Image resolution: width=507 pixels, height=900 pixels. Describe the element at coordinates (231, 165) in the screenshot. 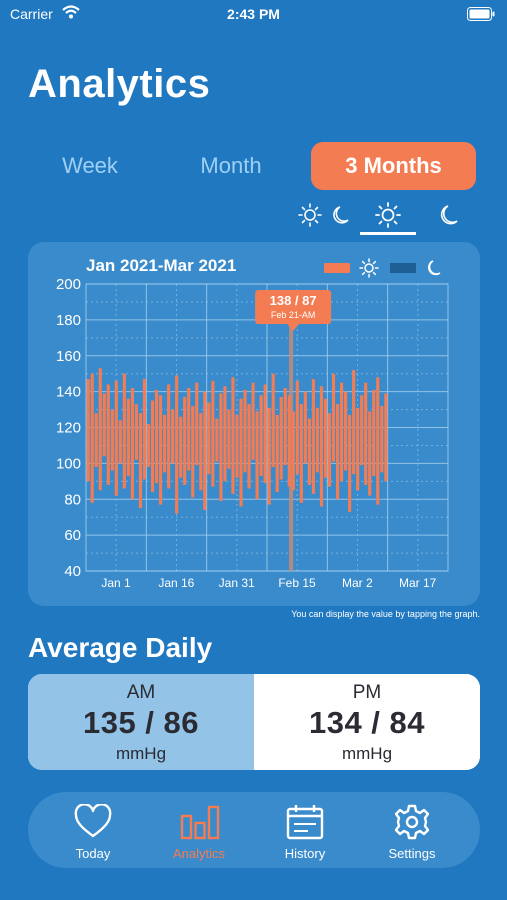

I see `tab-month: Month` at that location.